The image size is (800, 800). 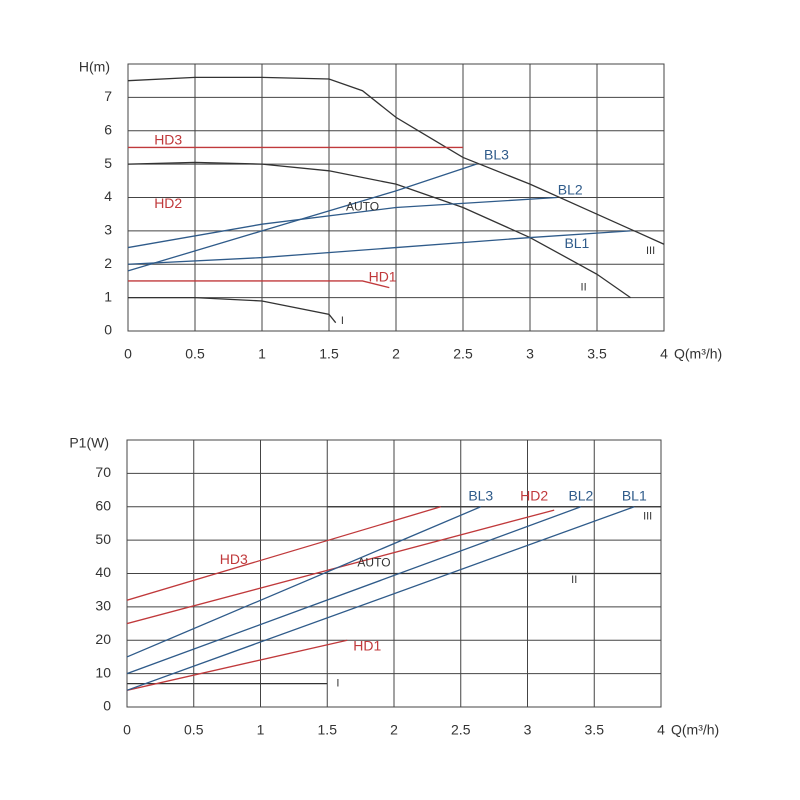 What do you see at coordinates (108, 230) in the screenshot?
I see `y-tick-label: 3` at bounding box center [108, 230].